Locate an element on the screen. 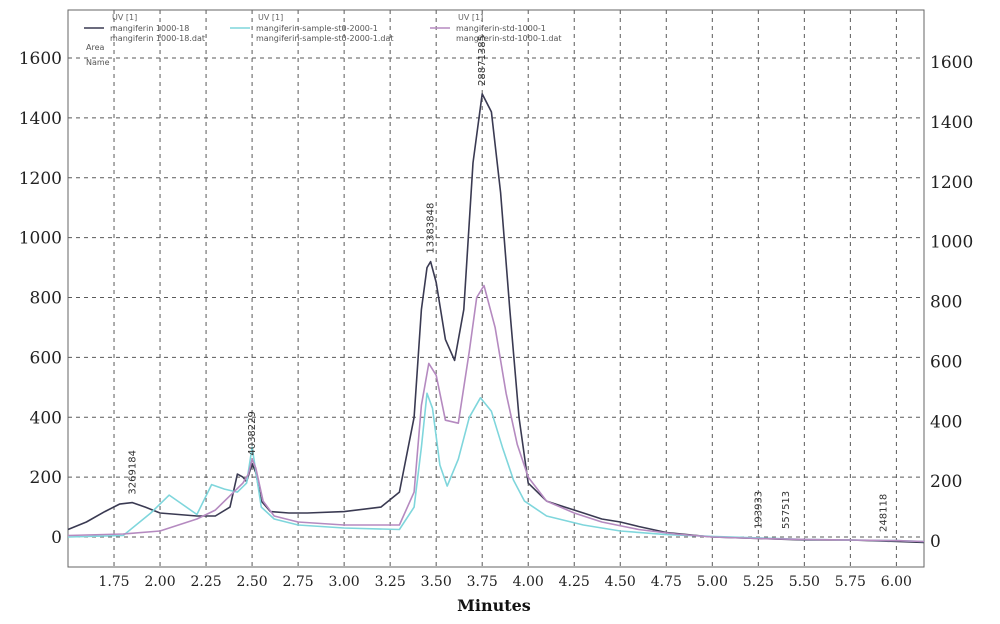 This screenshot has width=1000, height=624. y-tick-label-right: 1600 is located at coordinates (951, 63).